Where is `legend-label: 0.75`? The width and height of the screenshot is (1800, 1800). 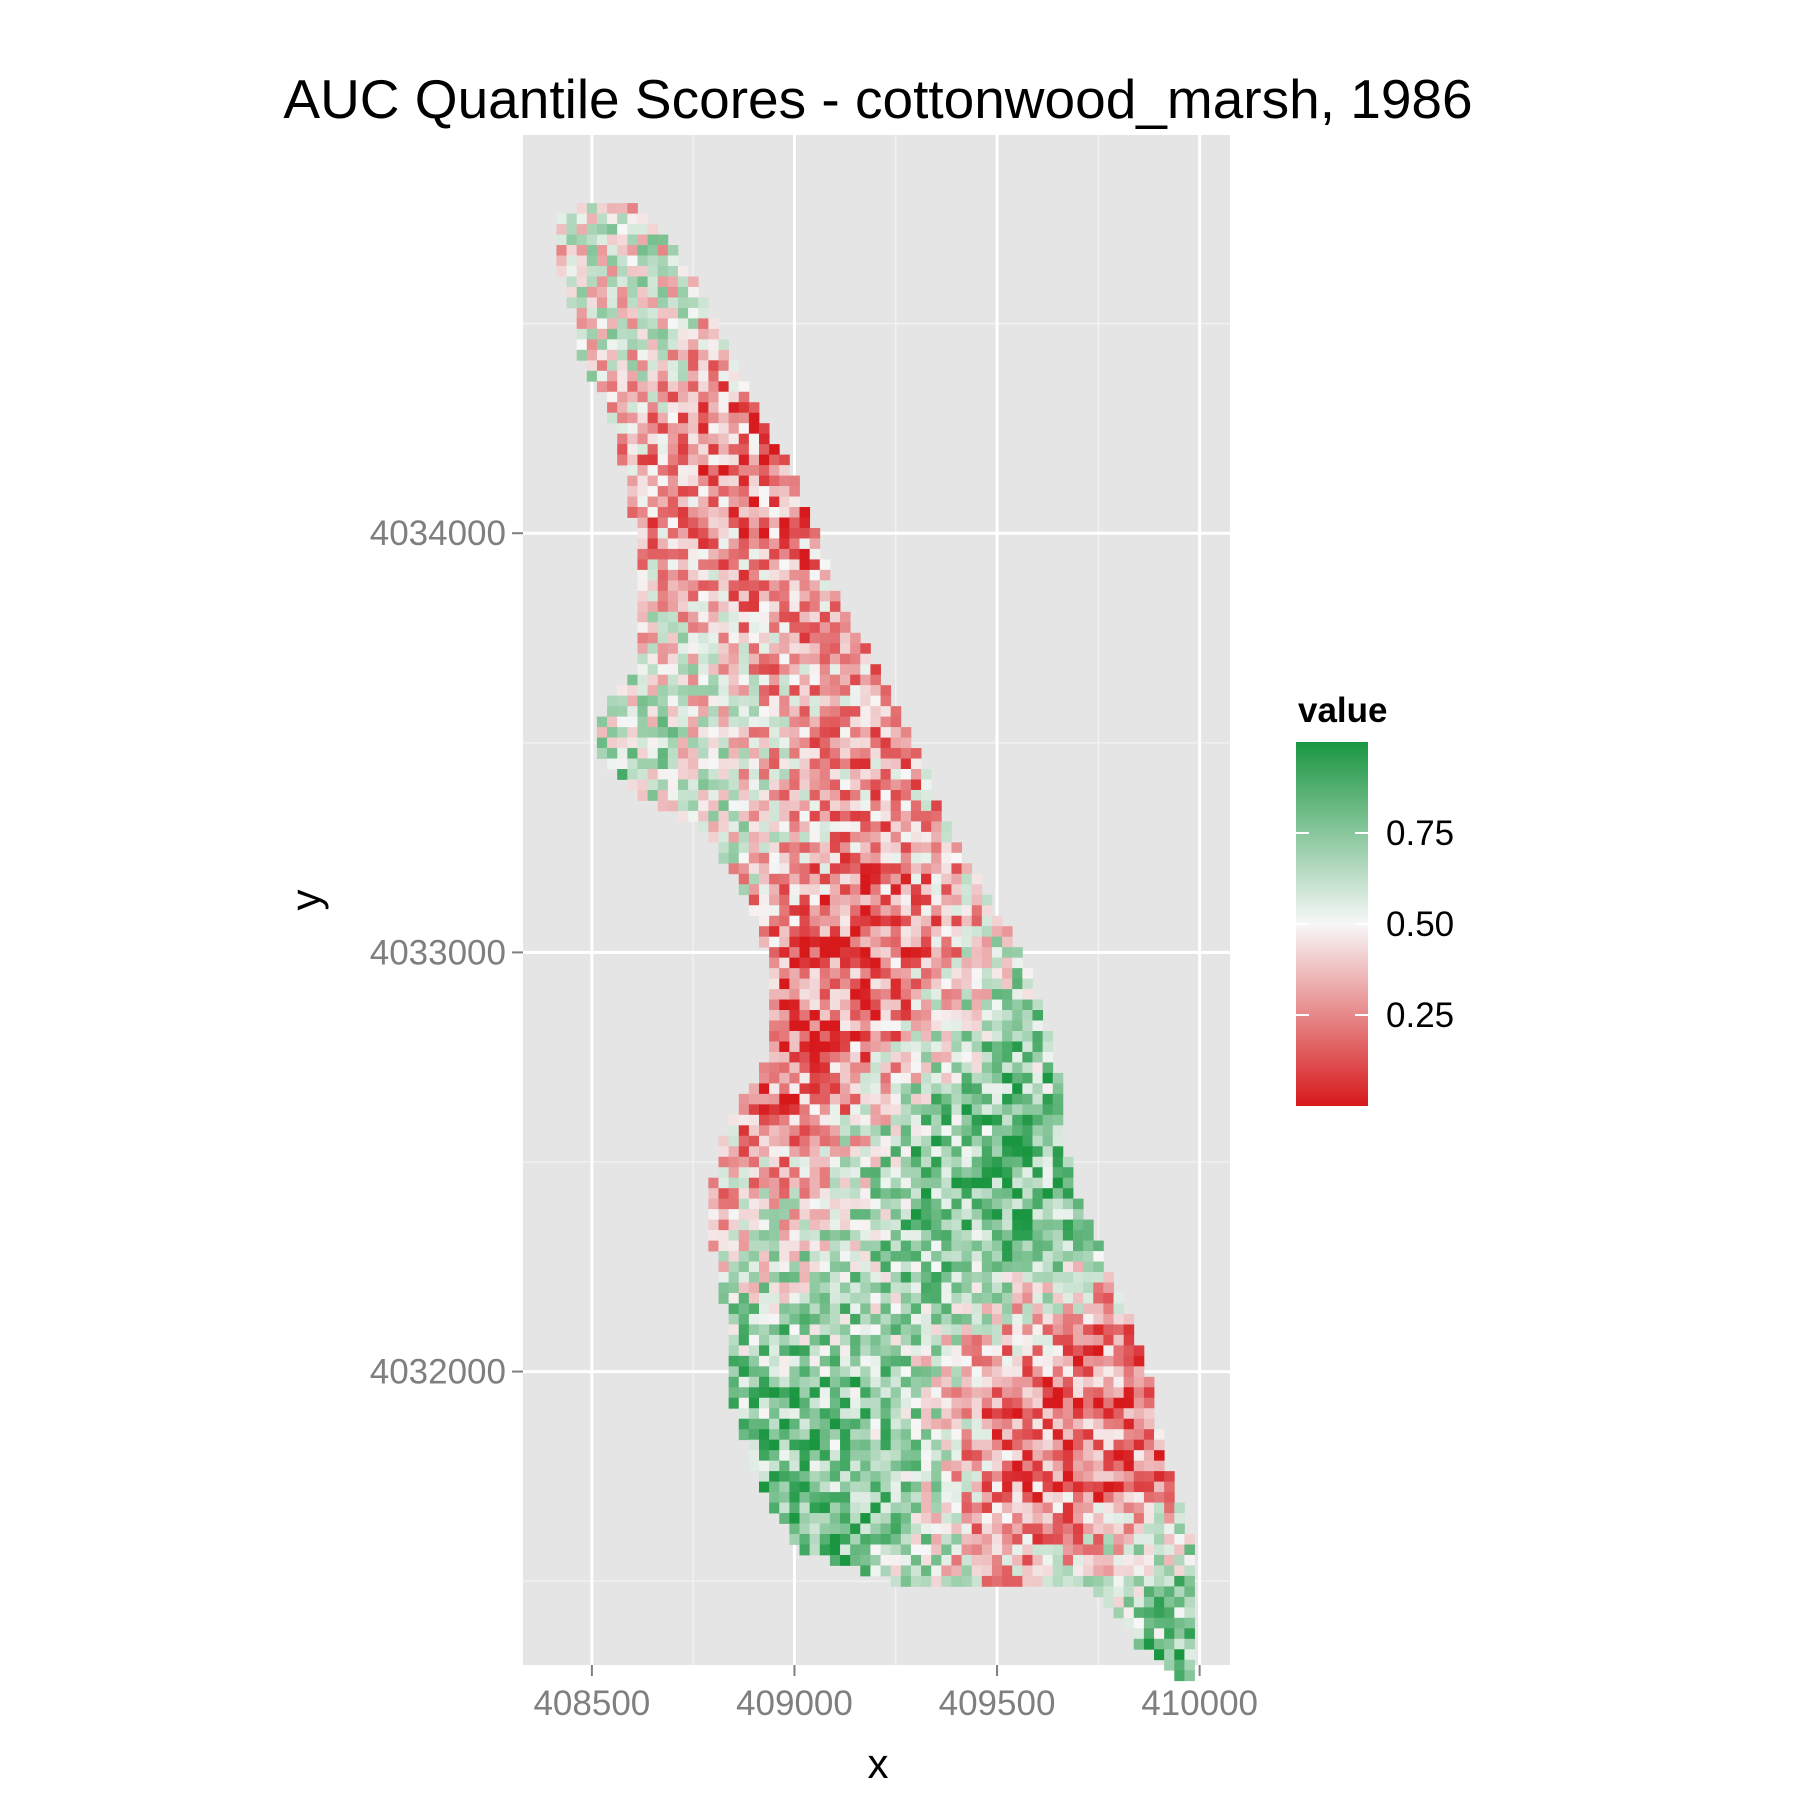
legend-label: 0.75 is located at coordinates (1420, 833).